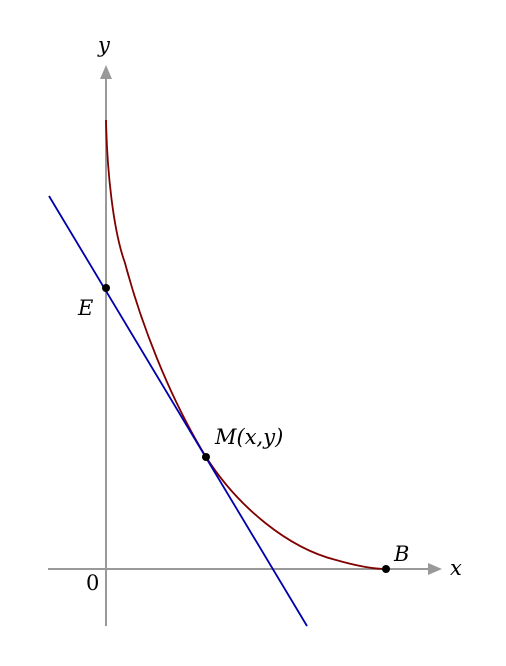  What do you see at coordinates (456, 568) in the screenshot?
I see `x-axis-label: x` at bounding box center [456, 568].